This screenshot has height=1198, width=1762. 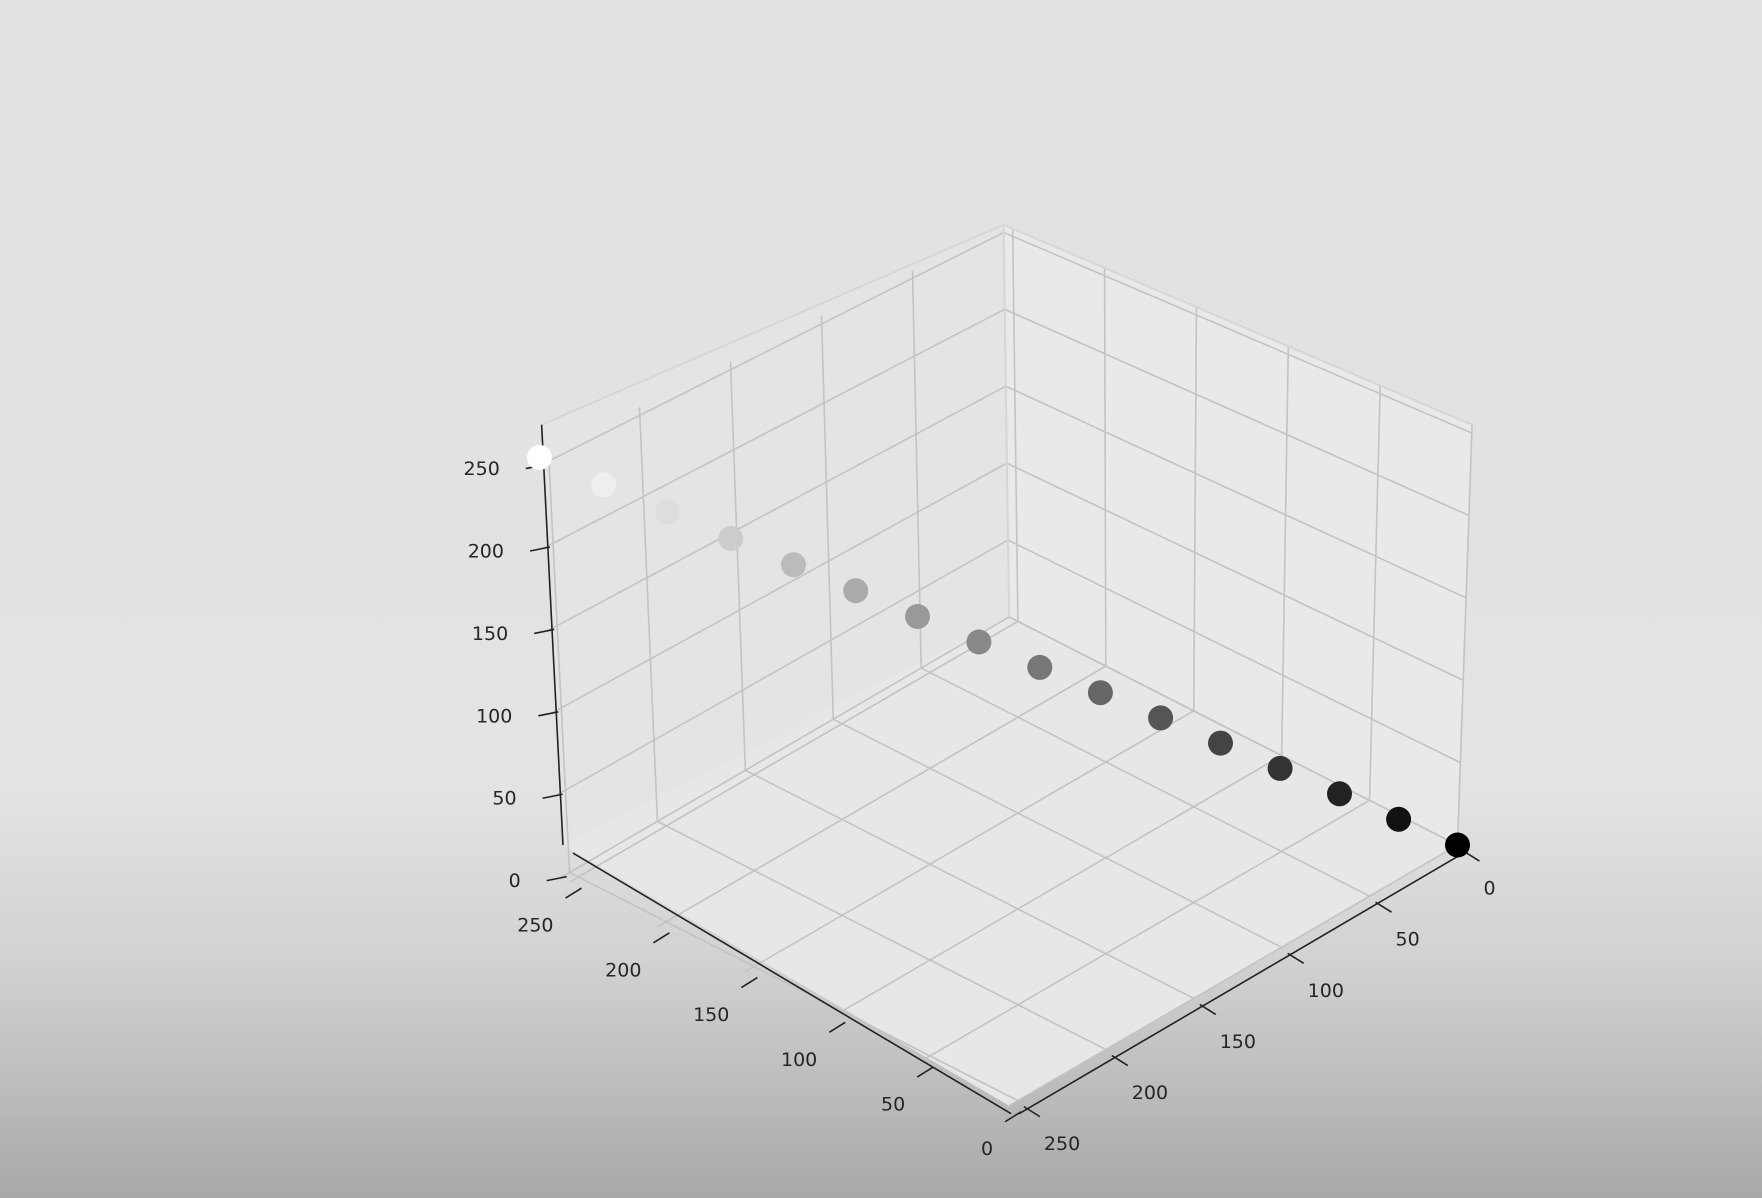 I want to click on left-wall-pane, so click(x=775, y=534).